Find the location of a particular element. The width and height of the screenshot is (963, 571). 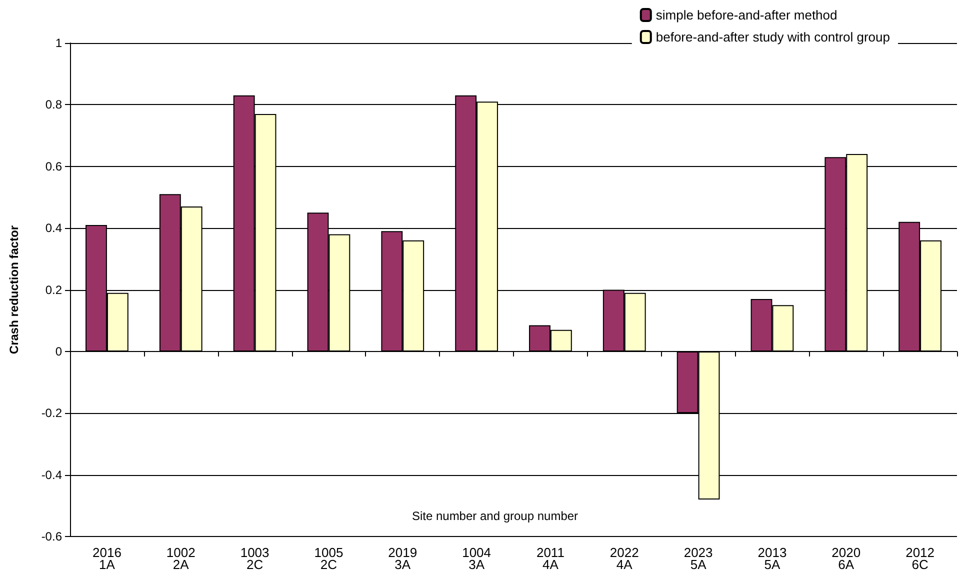

x-axis-title: Site number and group number is located at coordinates (495, 516).